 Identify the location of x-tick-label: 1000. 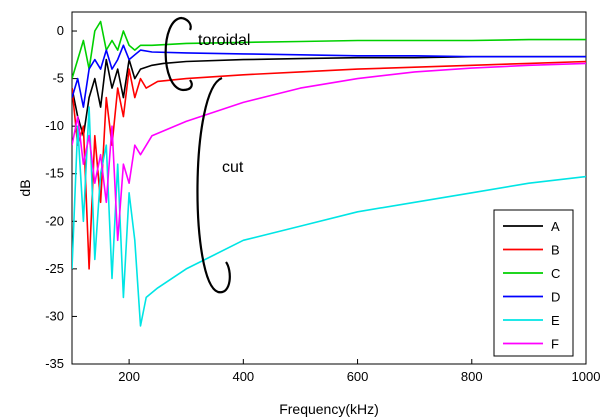
(586, 376).